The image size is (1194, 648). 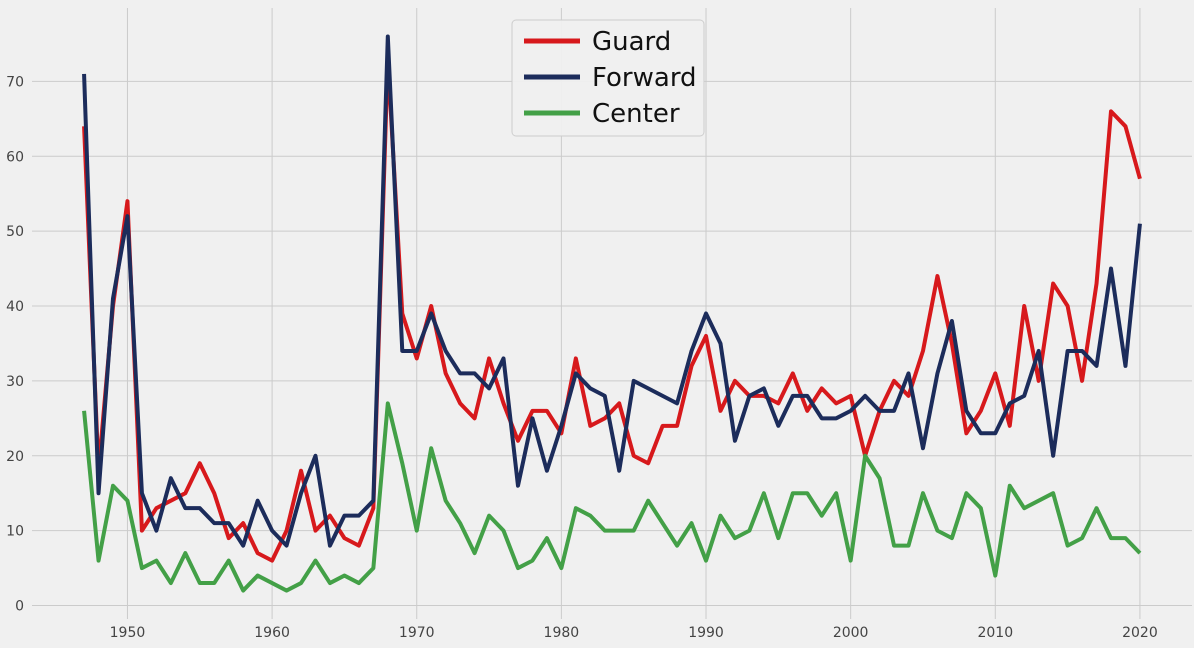 What do you see at coordinates (562, 633) in the screenshot?
I see `x-tick-label: 1980` at bounding box center [562, 633].